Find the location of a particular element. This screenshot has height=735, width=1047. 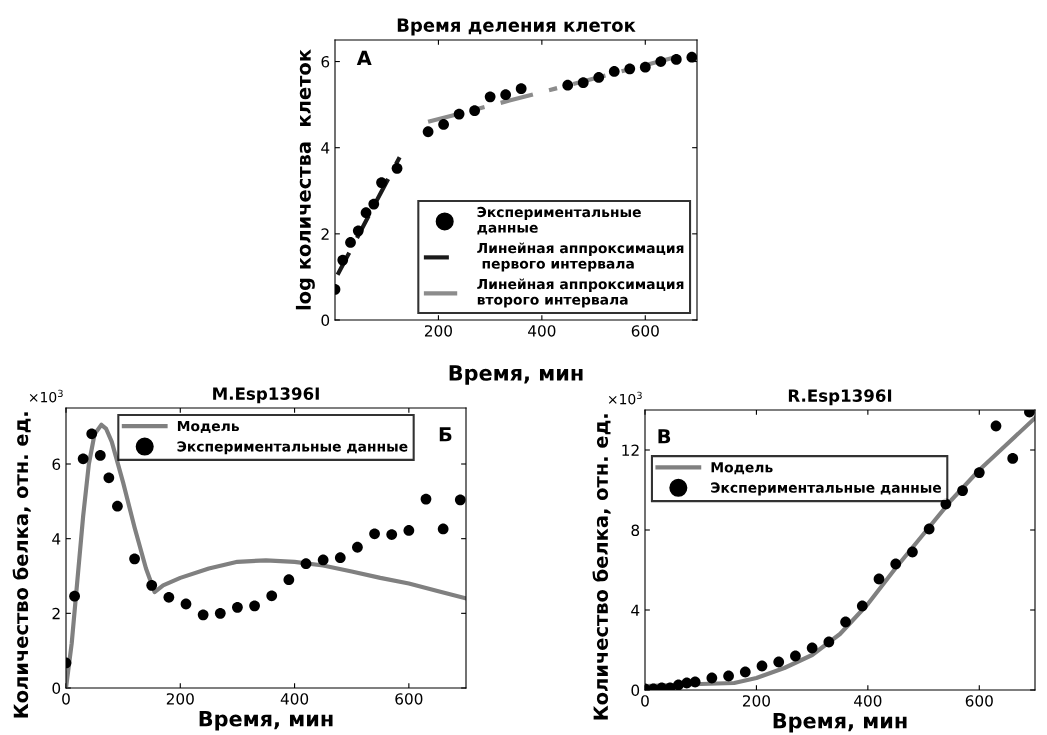

chart-title: R.Esp1396I is located at coordinates (840, 397).